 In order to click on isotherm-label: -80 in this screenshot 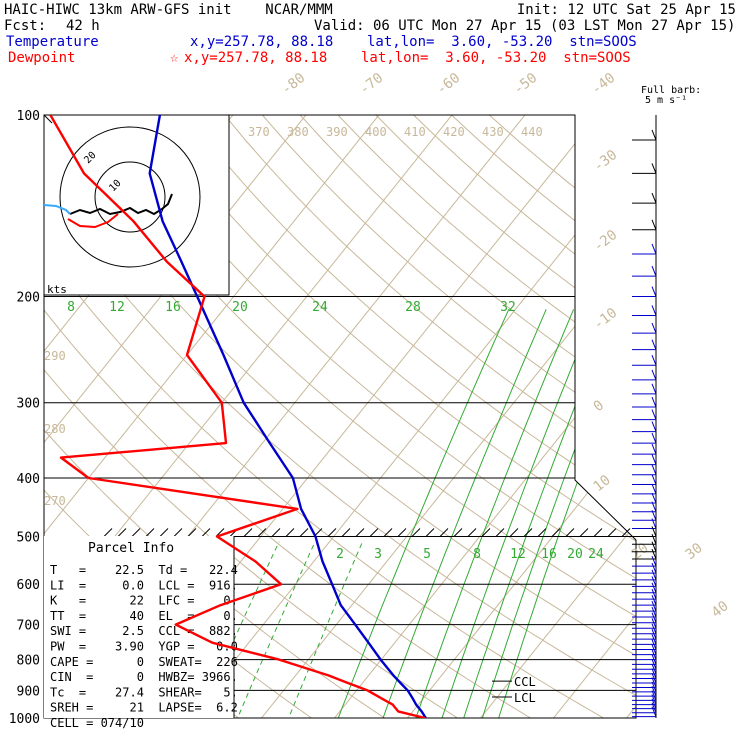, I will do `click(294, 84)`.